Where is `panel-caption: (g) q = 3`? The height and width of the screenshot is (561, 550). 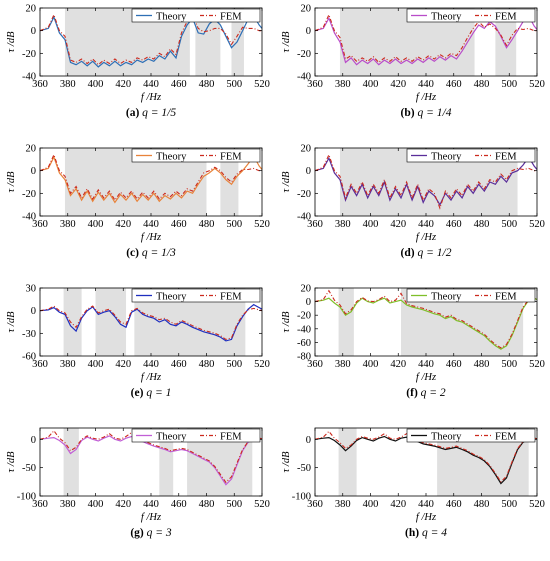
panel-caption: (g) q = 3 is located at coordinates (151, 533).